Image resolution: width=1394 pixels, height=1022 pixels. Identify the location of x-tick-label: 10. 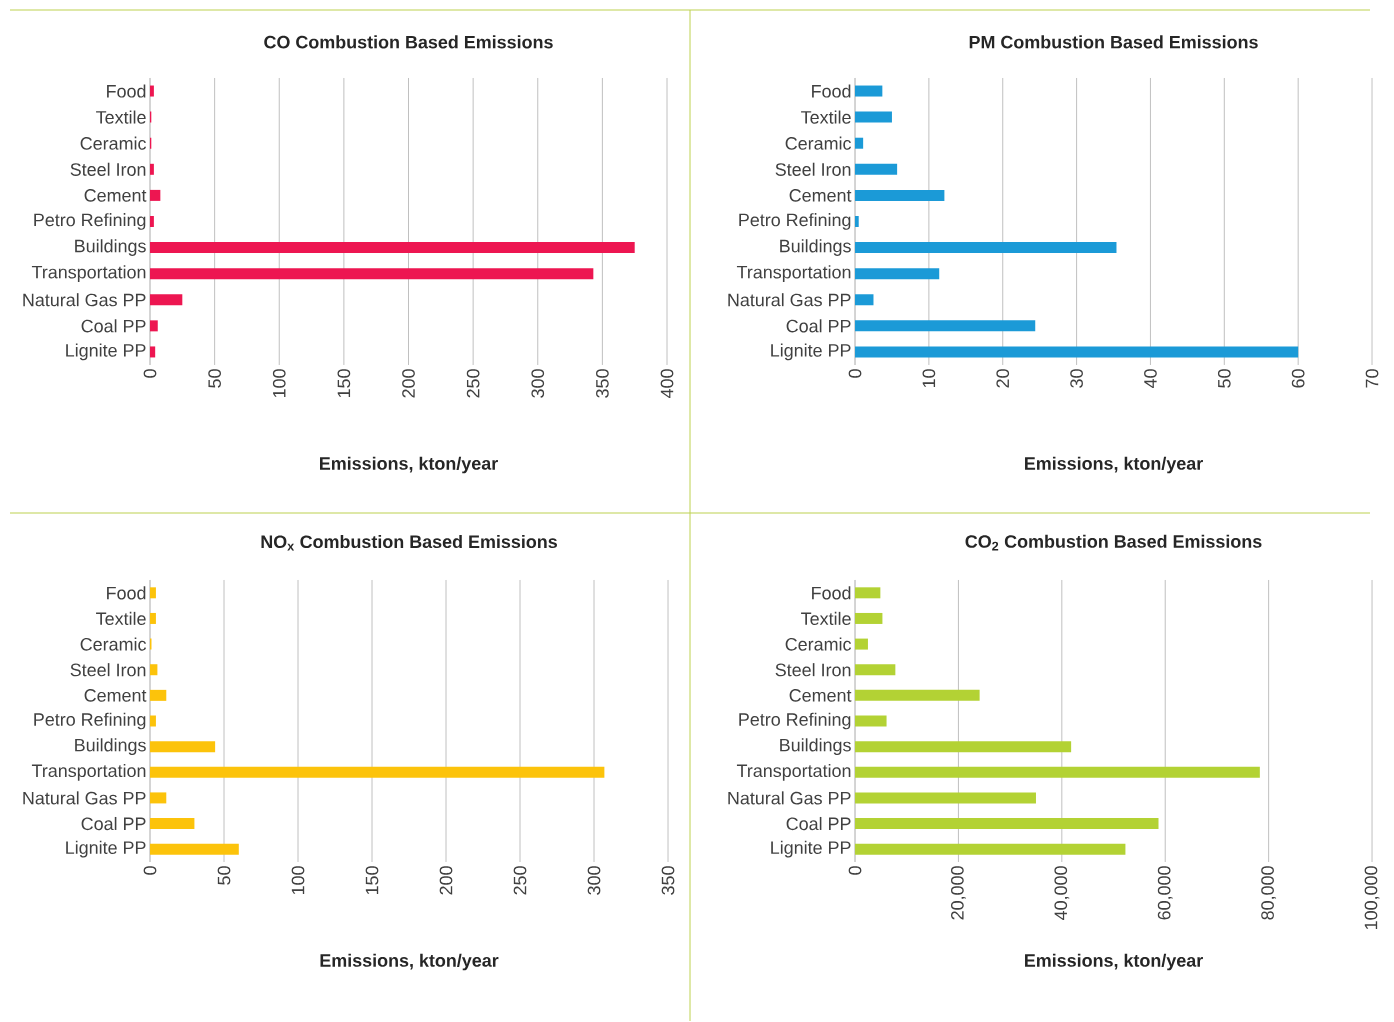
(929, 378).